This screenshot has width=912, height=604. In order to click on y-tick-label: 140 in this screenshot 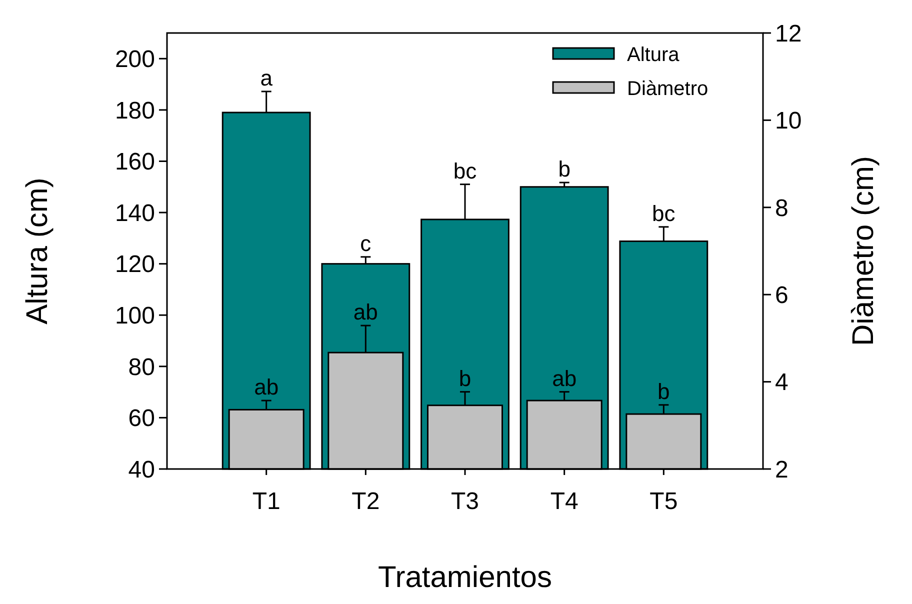, I will do `click(134, 213)`.